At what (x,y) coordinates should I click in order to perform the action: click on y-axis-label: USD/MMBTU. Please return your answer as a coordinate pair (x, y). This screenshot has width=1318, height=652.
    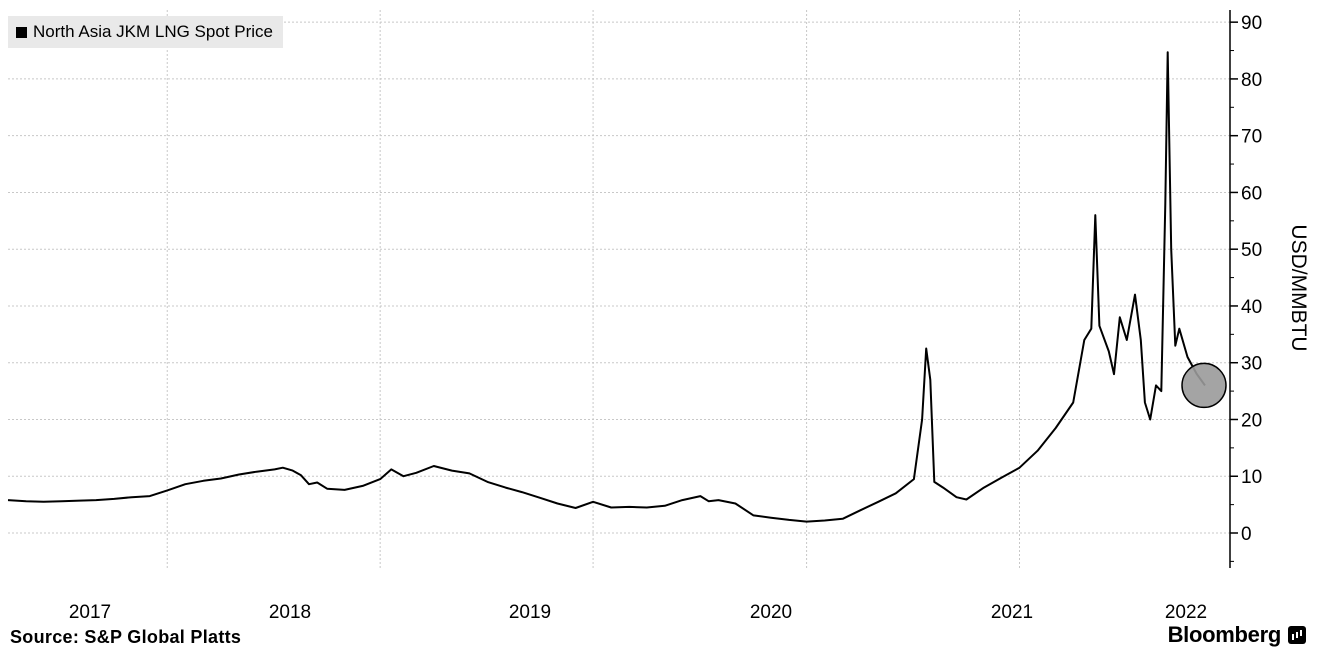
    Looking at the image, I should click on (1298, 287).